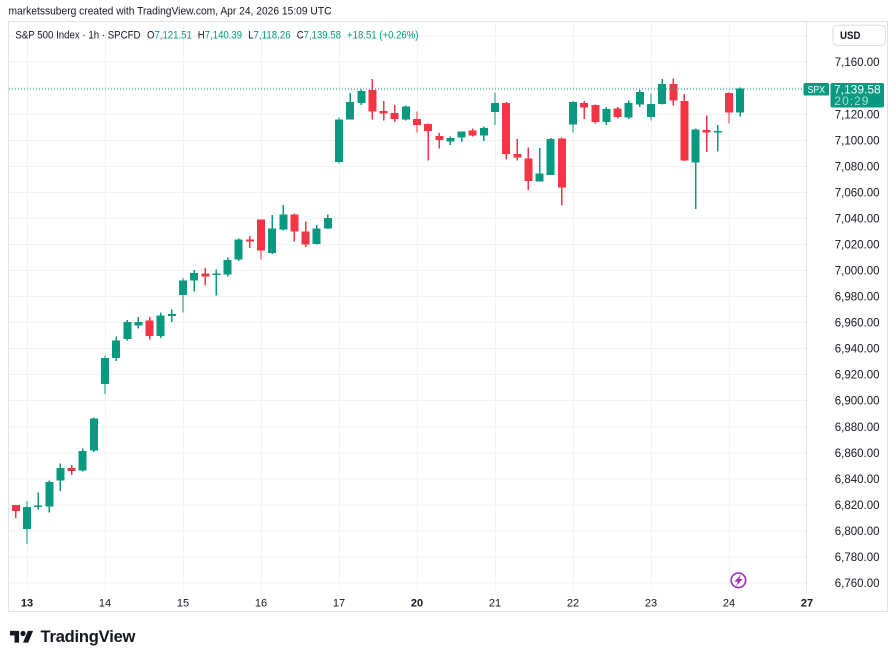 The height and width of the screenshot is (662, 896). Describe the element at coordinates (319, 36) in the screenshot. I see `svg-text: C7,139.58` at that location.